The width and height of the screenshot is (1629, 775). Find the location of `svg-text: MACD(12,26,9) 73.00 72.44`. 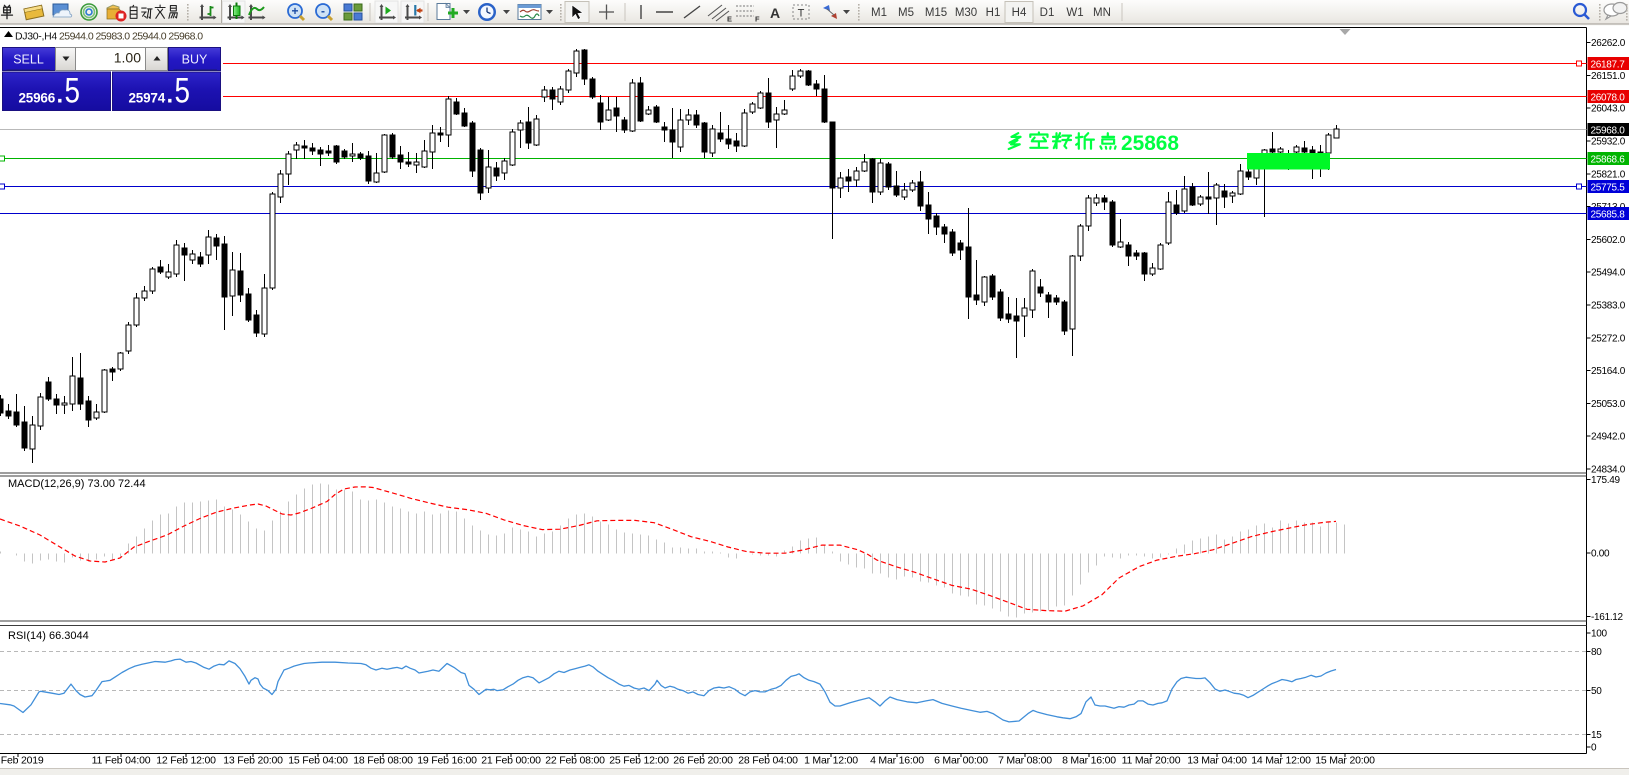

svg-text: MACD(12,26,9) 73.00 72.44 is located at coordinates (77, 484).